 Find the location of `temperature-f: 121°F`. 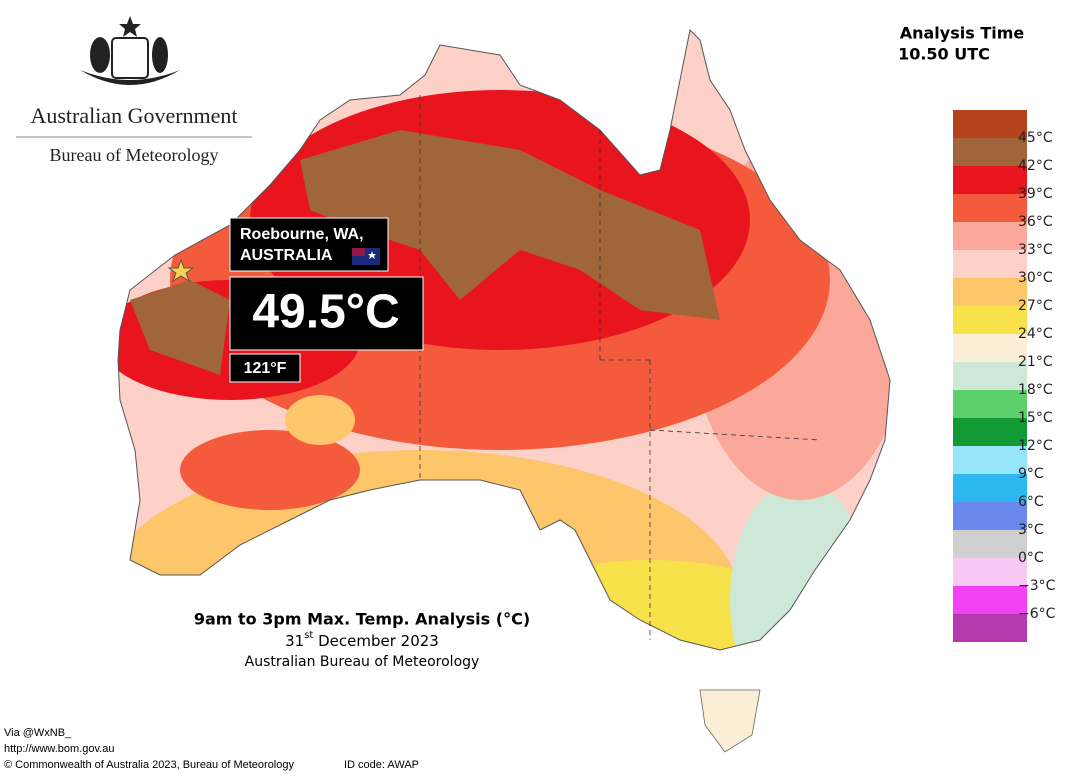

temperature-f: 121°F is located at coordinates (265, 368).